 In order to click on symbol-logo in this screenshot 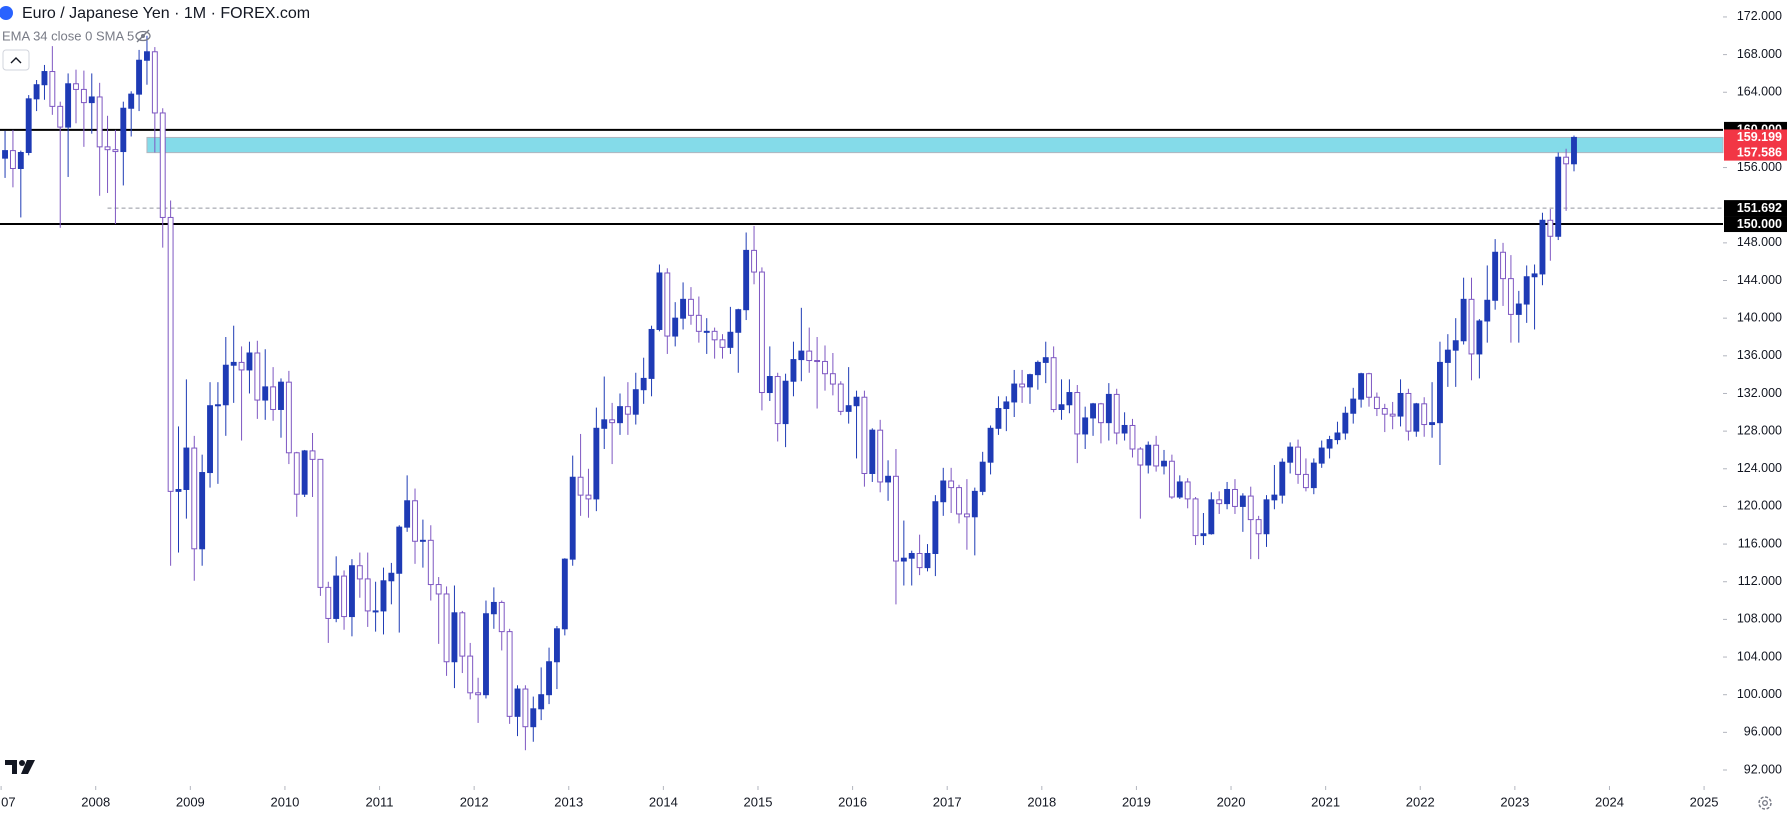, I will do `click(6, 13)`.